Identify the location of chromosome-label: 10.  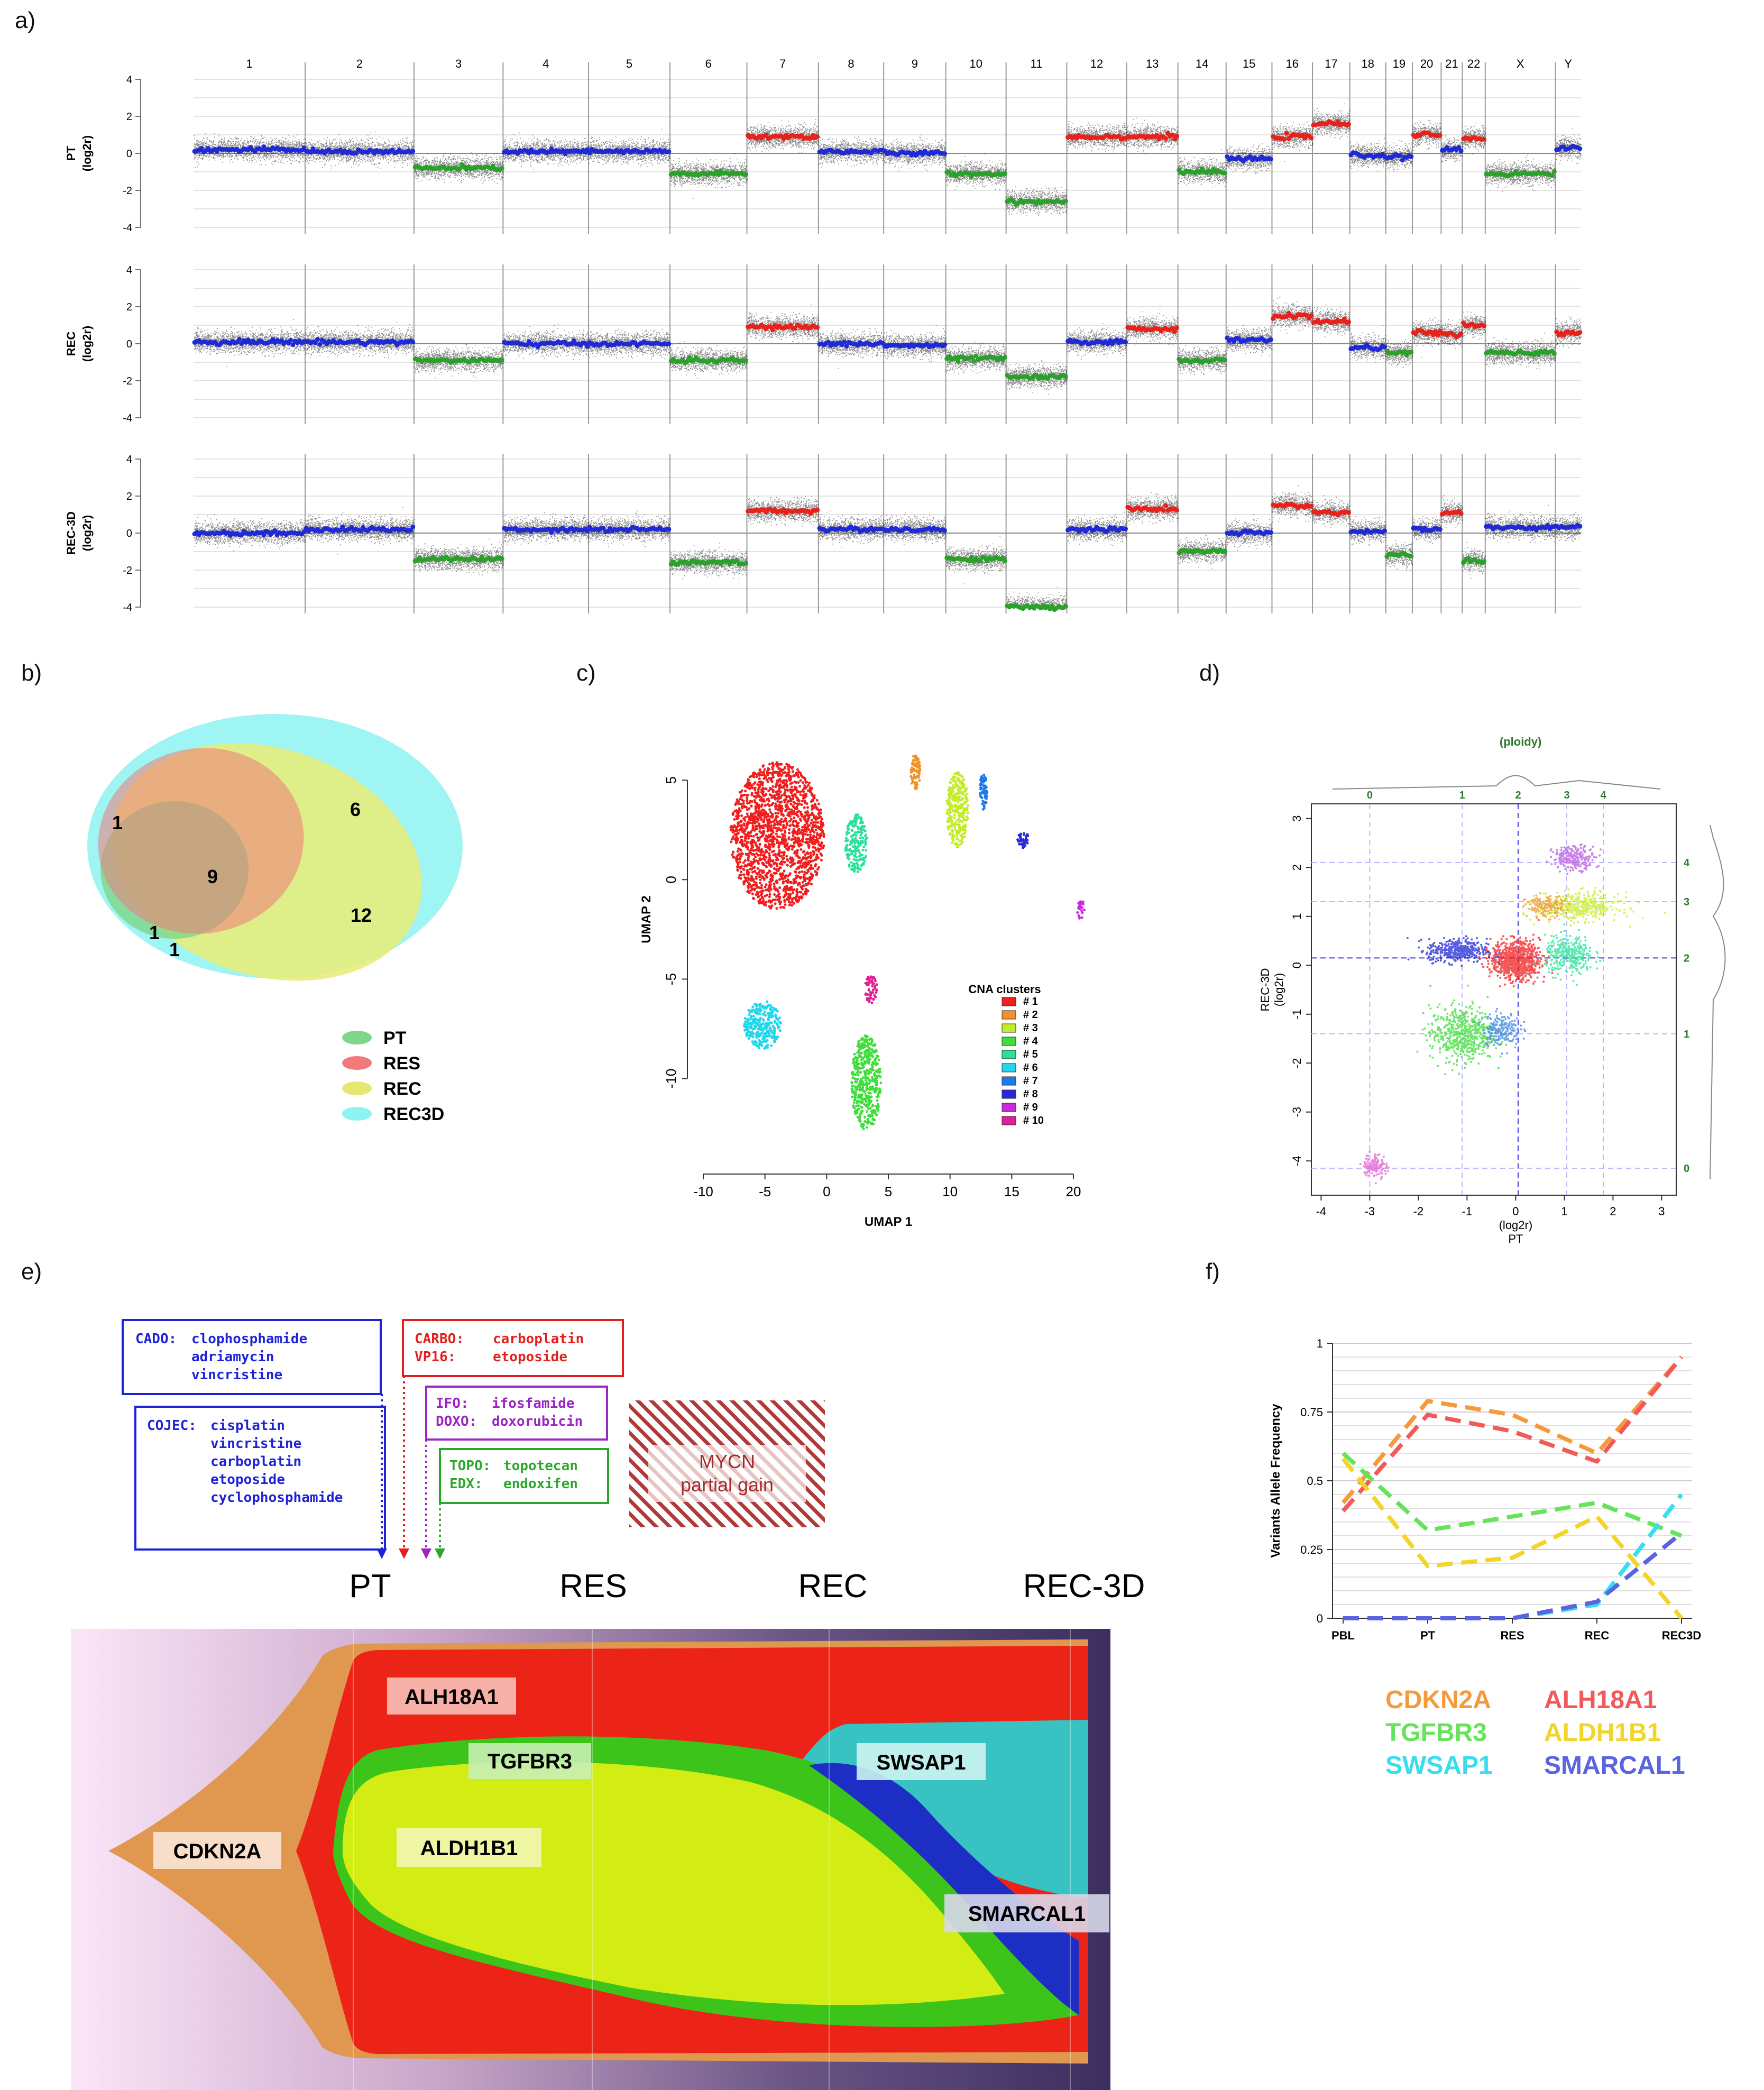
(976, 63).